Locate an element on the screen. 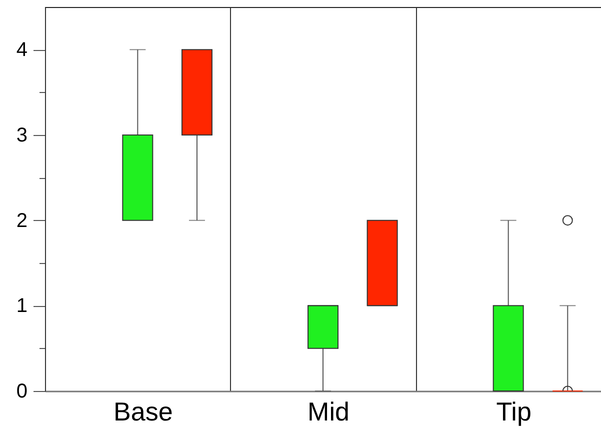 The width and height of the screenshot is (601, 438). y-tick-label: 0 is located at coordinates (22, 391).